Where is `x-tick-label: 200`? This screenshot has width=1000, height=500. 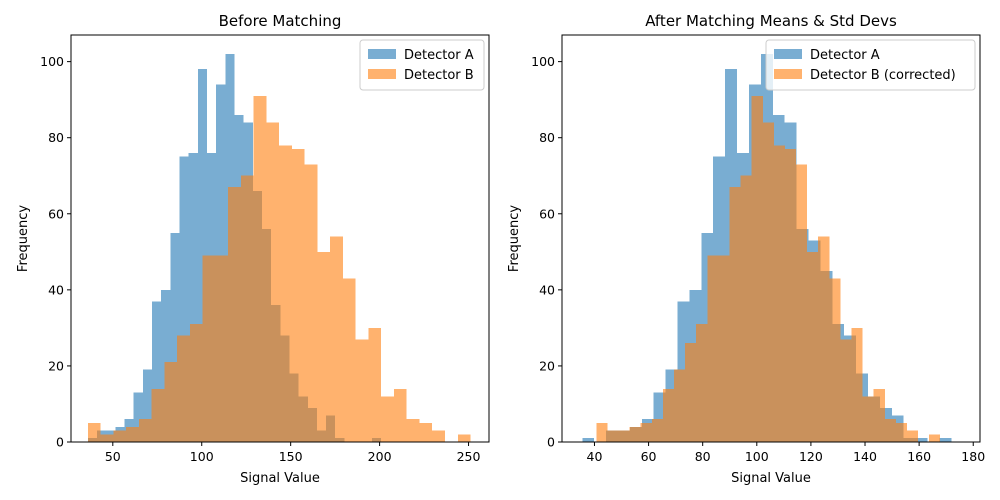 x-tick-label: 200 is located at coordinates (380, 456).